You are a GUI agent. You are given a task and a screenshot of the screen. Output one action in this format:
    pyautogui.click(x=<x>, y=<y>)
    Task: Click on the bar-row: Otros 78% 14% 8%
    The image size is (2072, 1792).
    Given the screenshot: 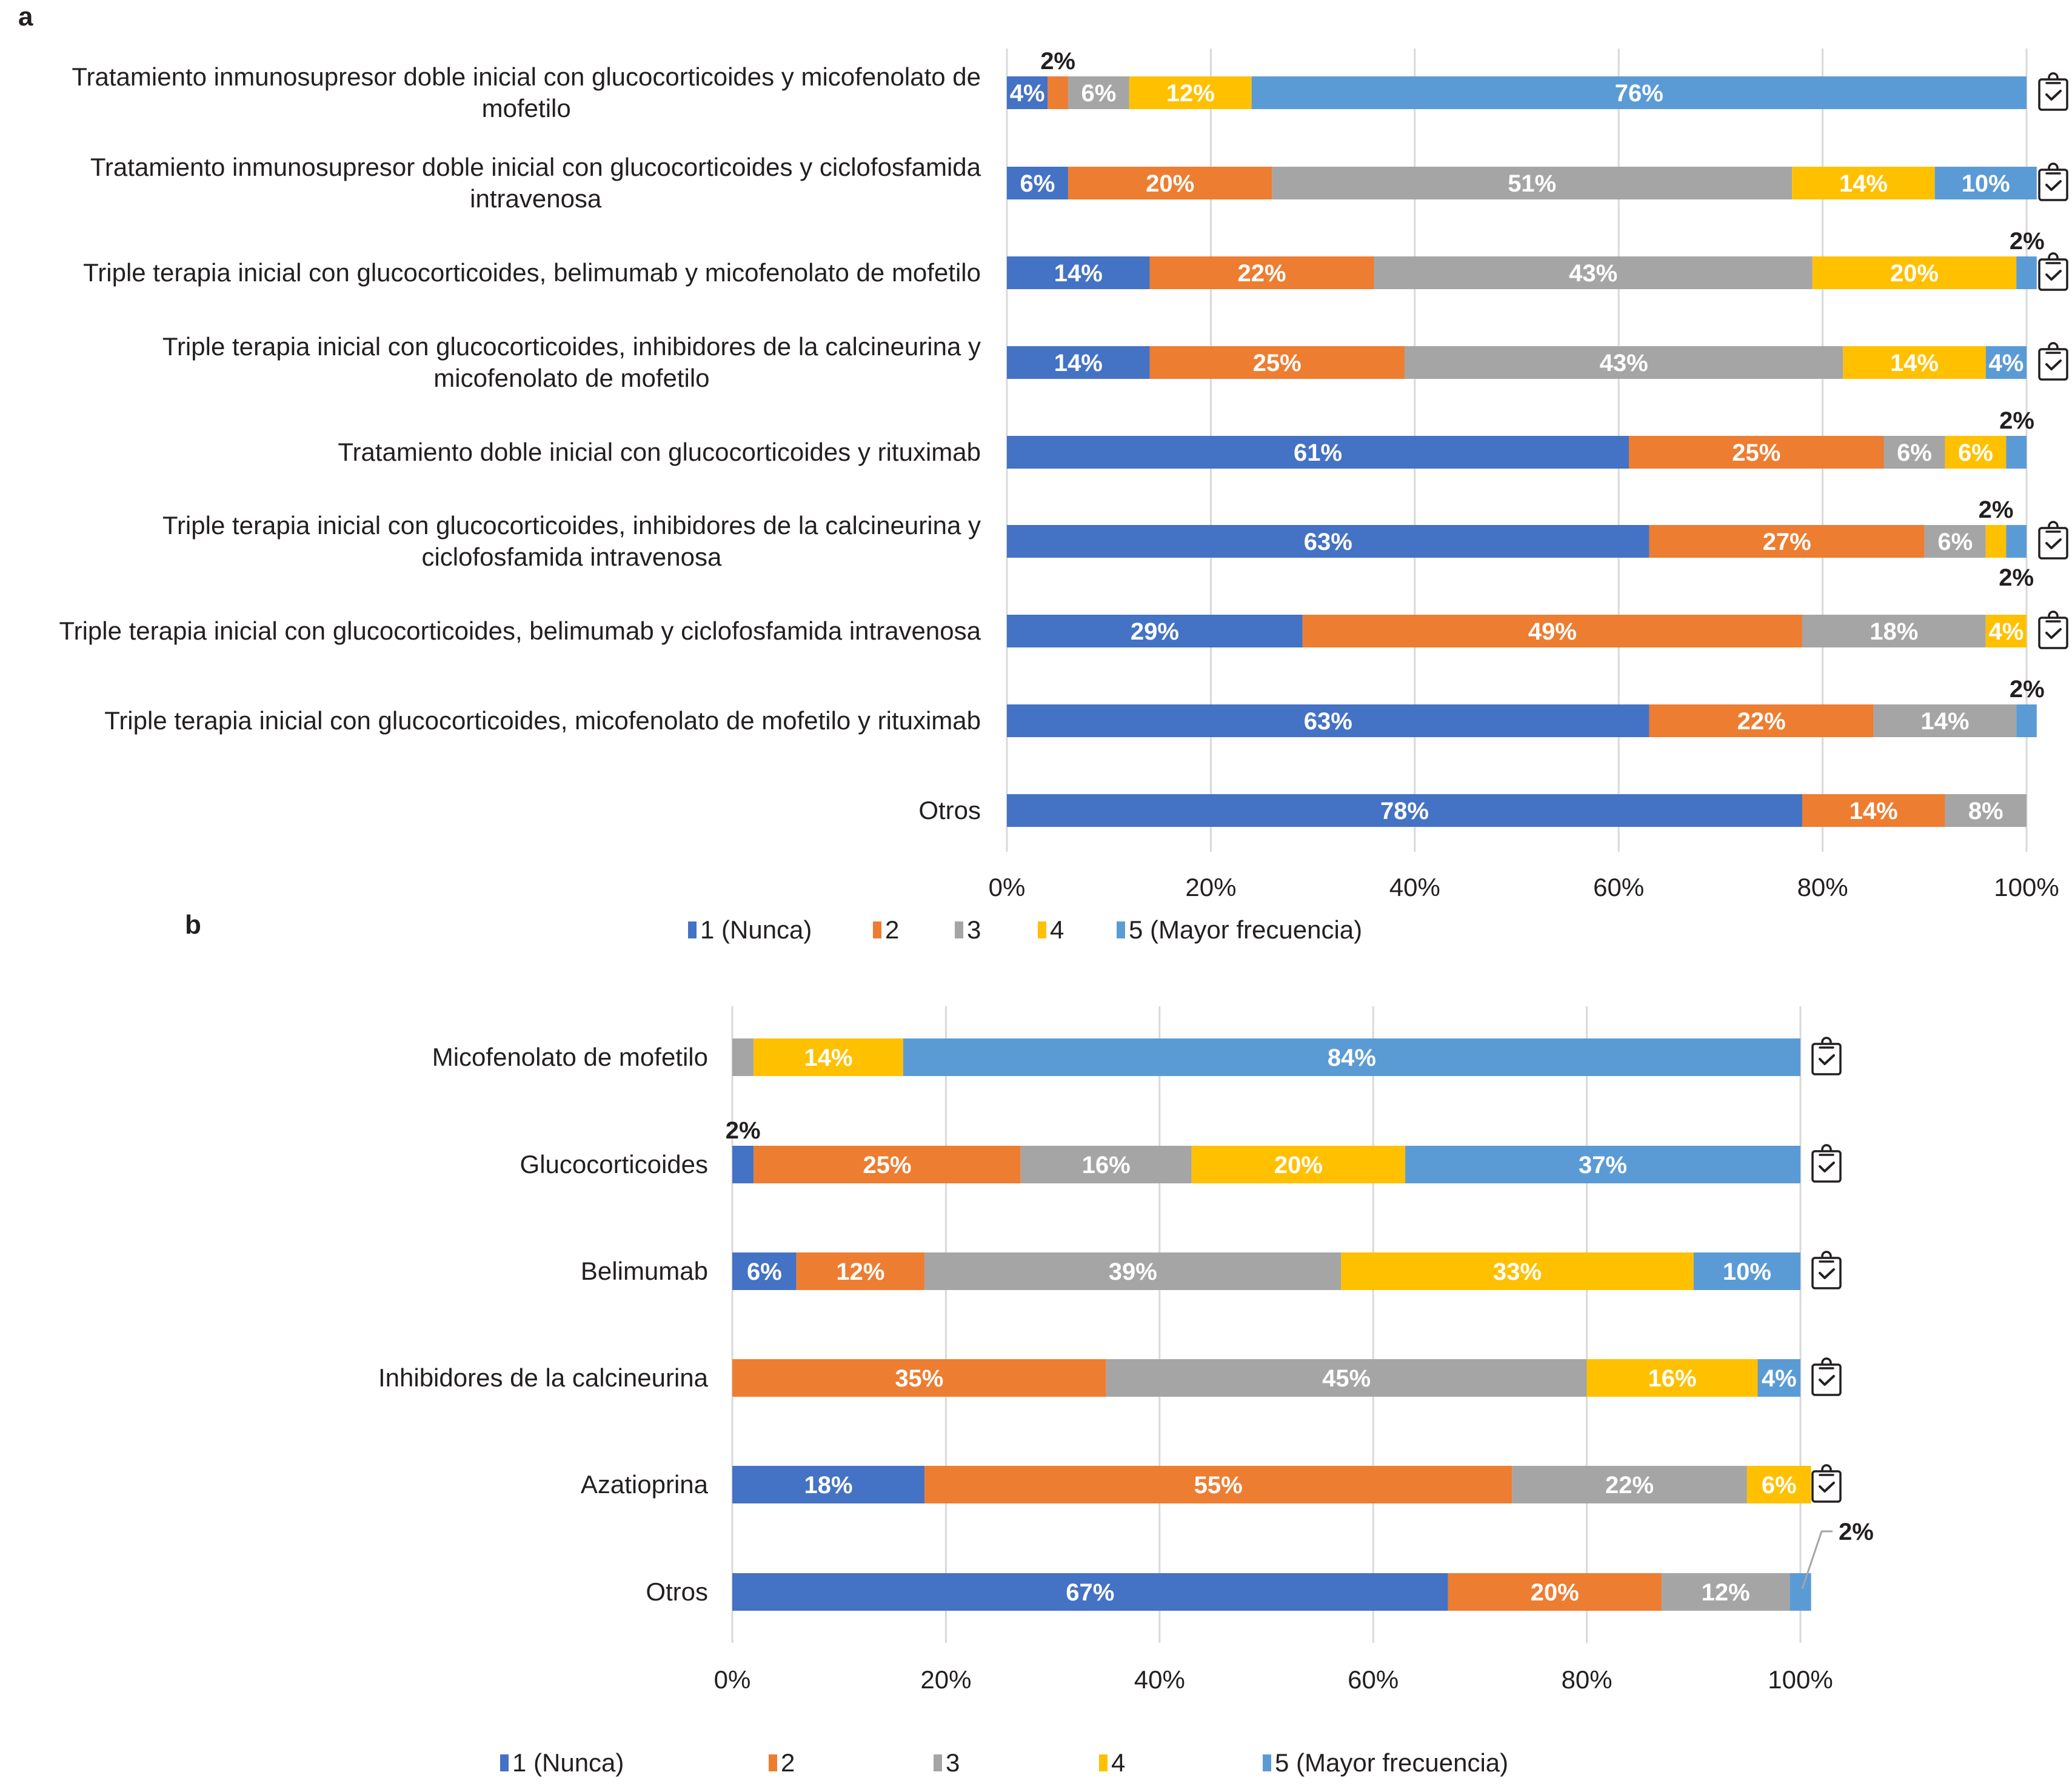 What is the action you would take?
    pyautogui.click(x=1473, y=810)
    